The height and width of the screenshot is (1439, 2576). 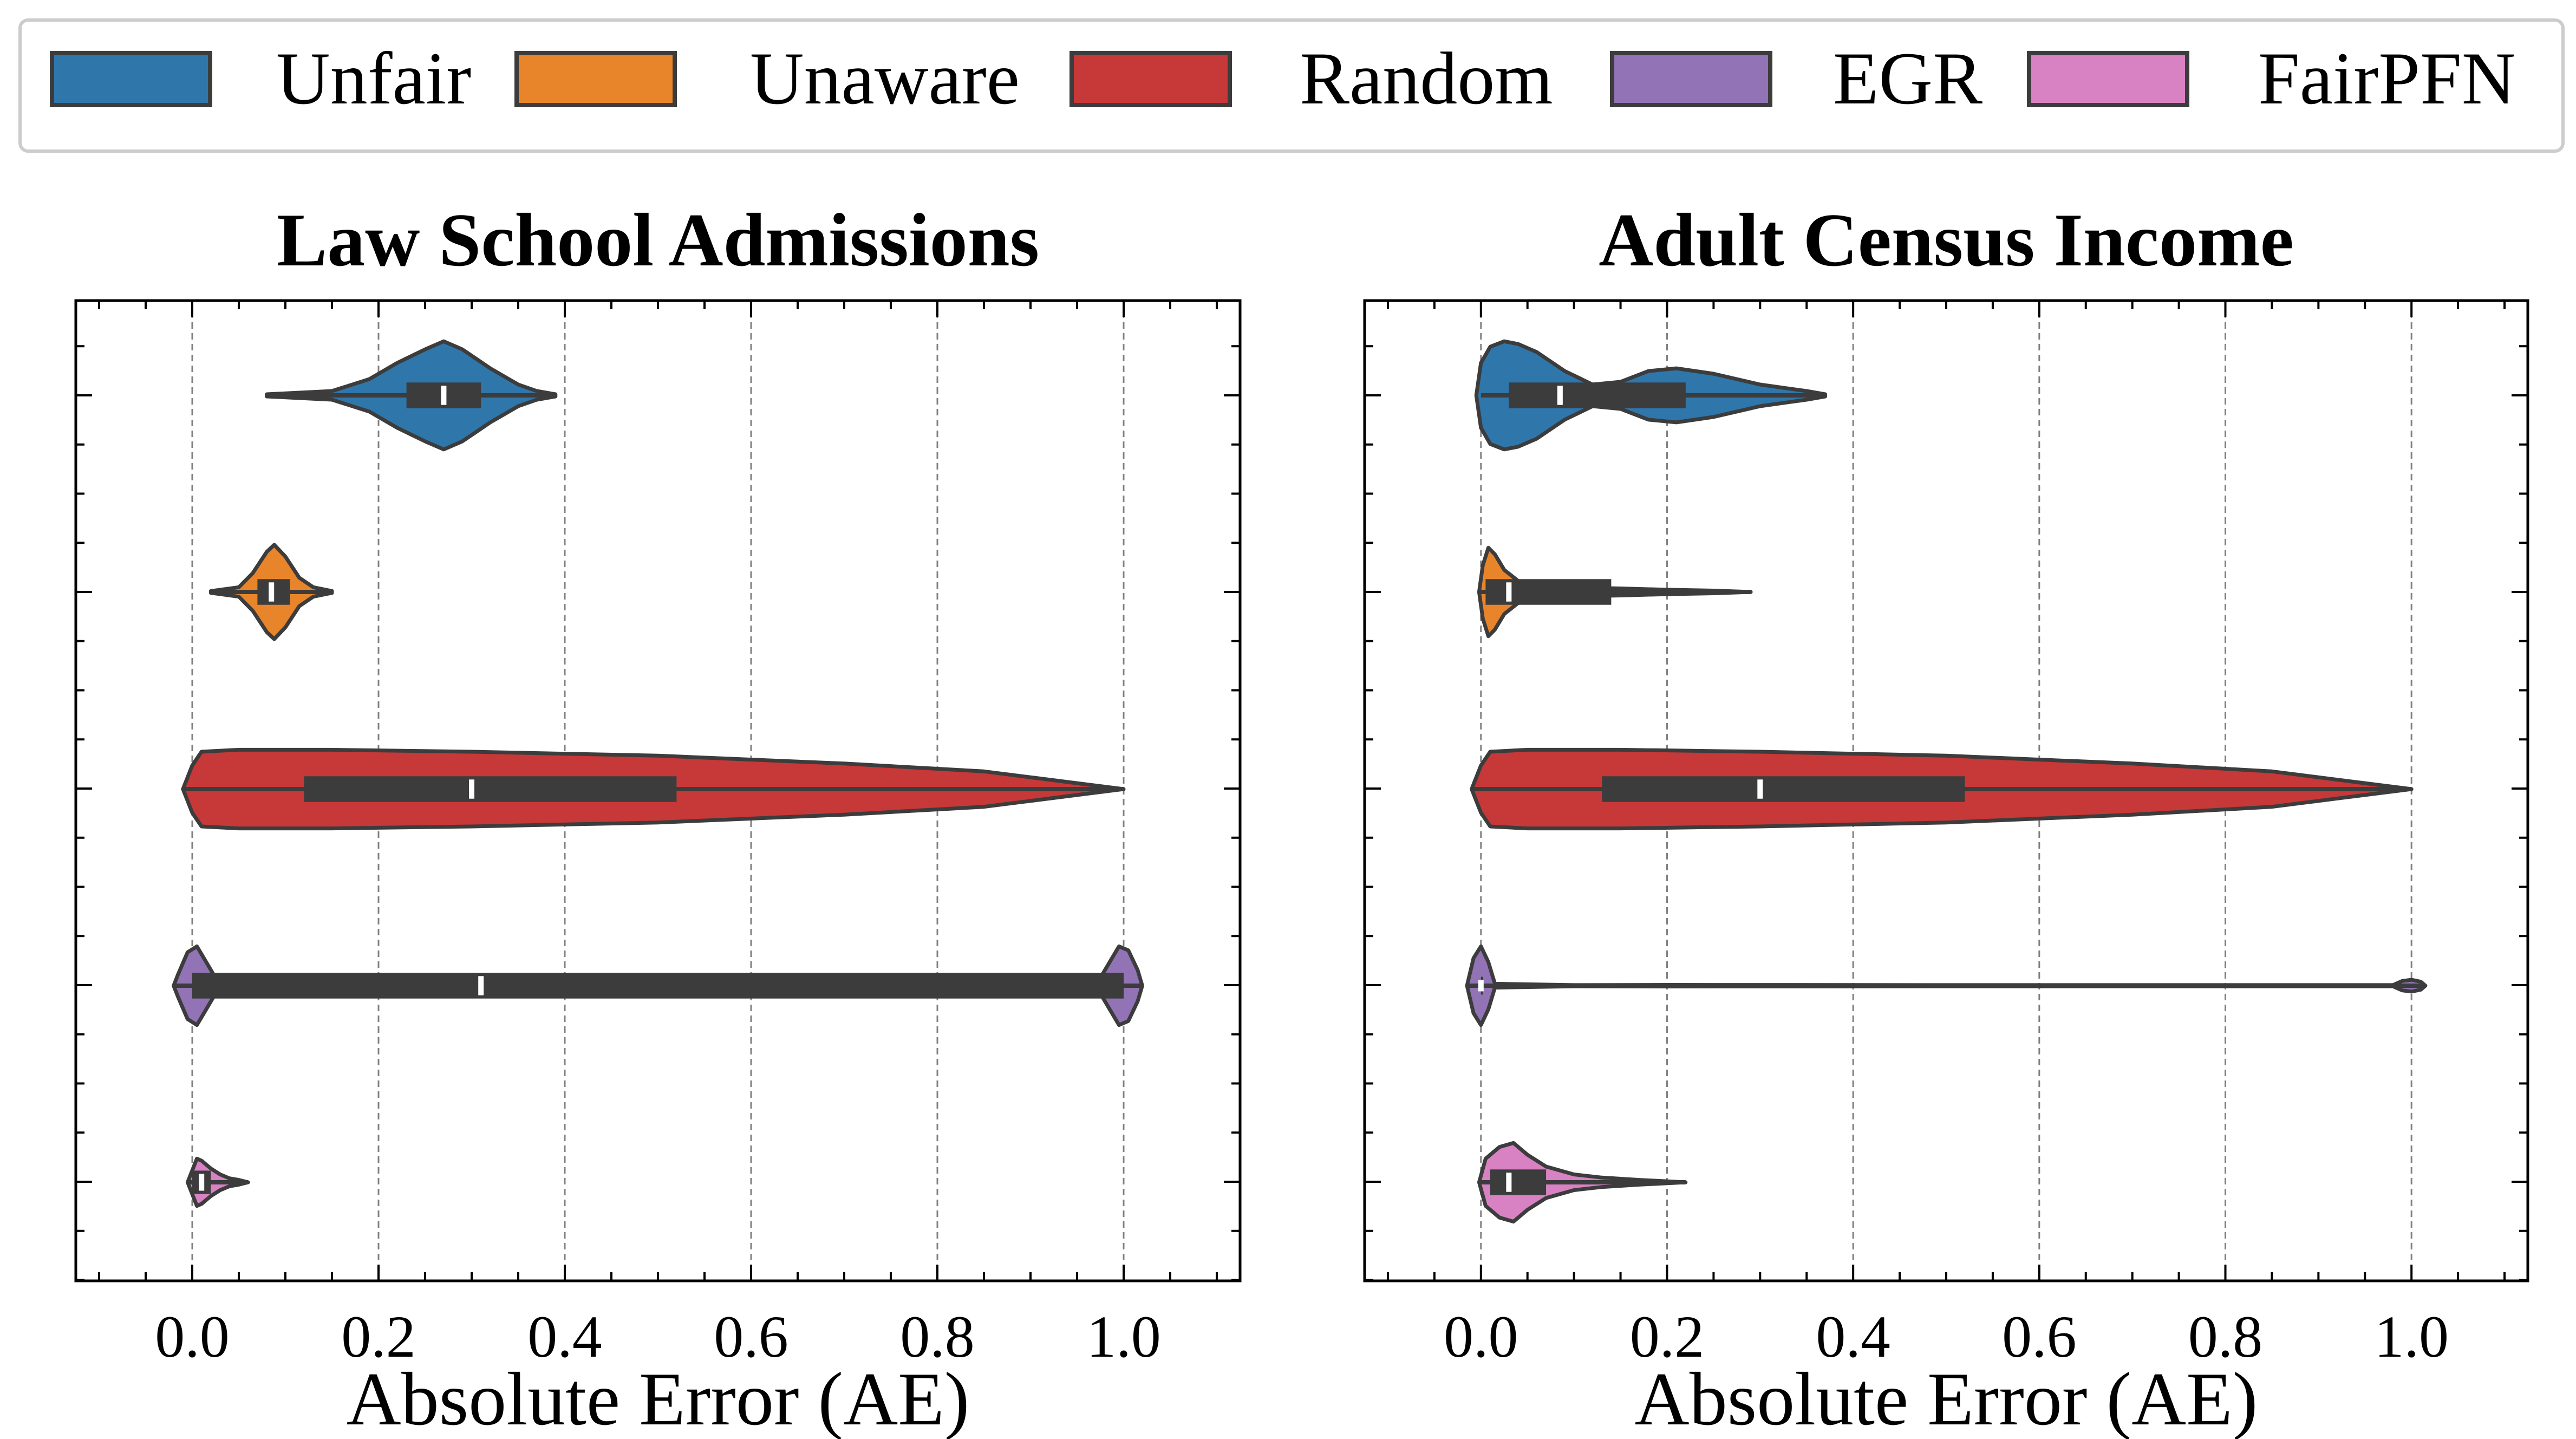 What do you see at coordinates (658, 986) in the screenshot?
I see `box-egr` at bounding box center [658, 986].